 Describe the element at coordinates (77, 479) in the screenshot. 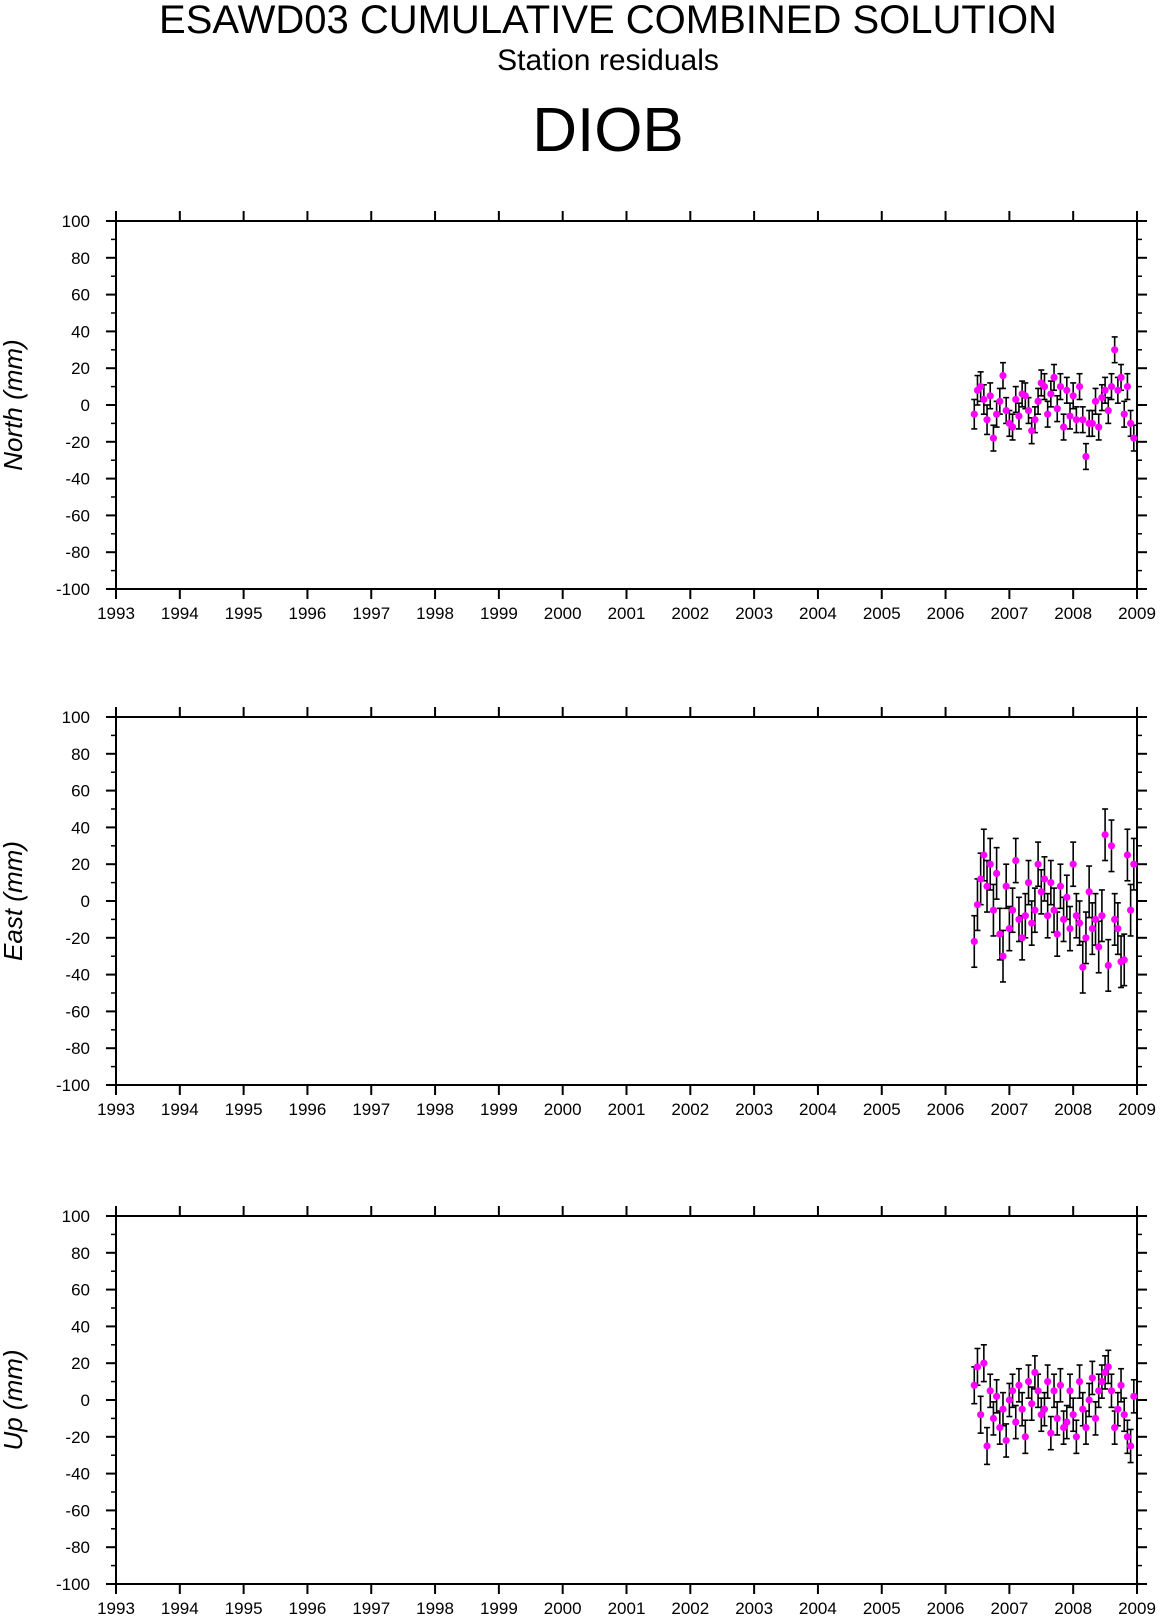

I see `y-tick-label: -40` at that location.